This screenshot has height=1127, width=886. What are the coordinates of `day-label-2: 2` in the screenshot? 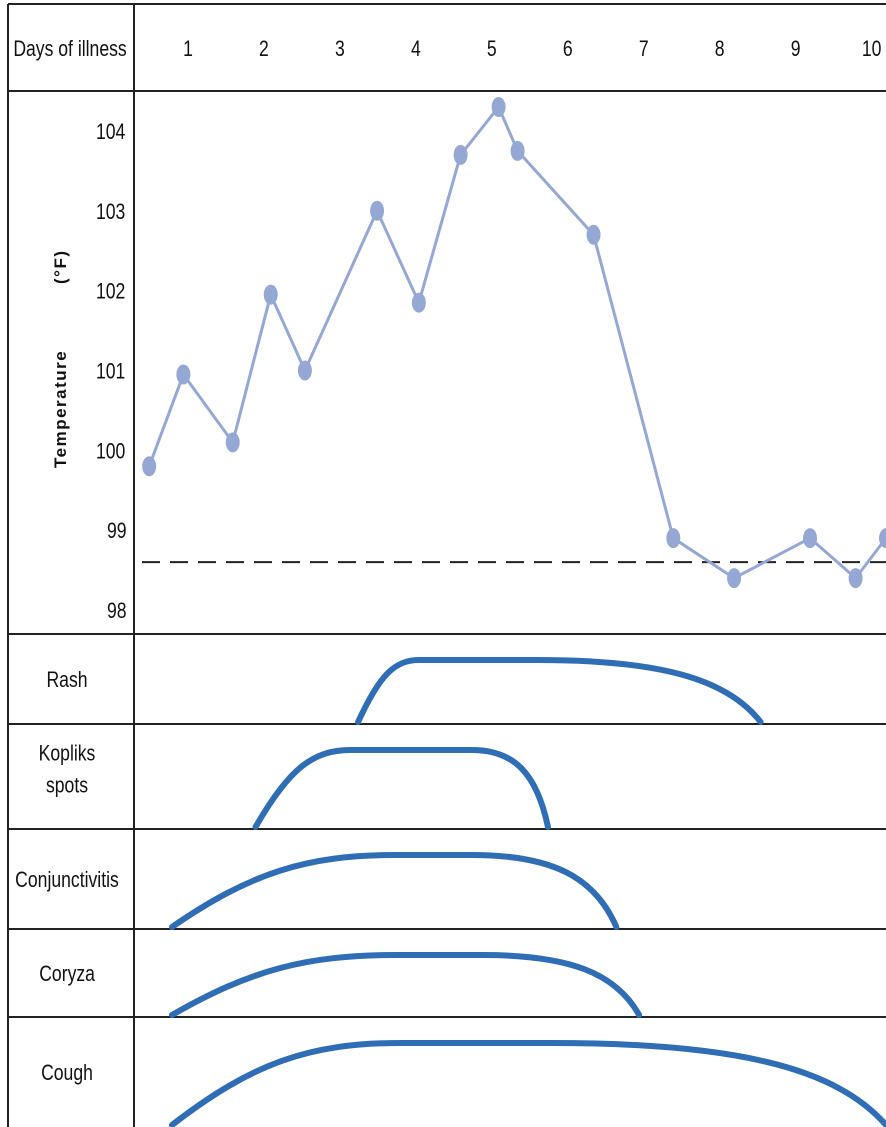 It's located at (264, 49).